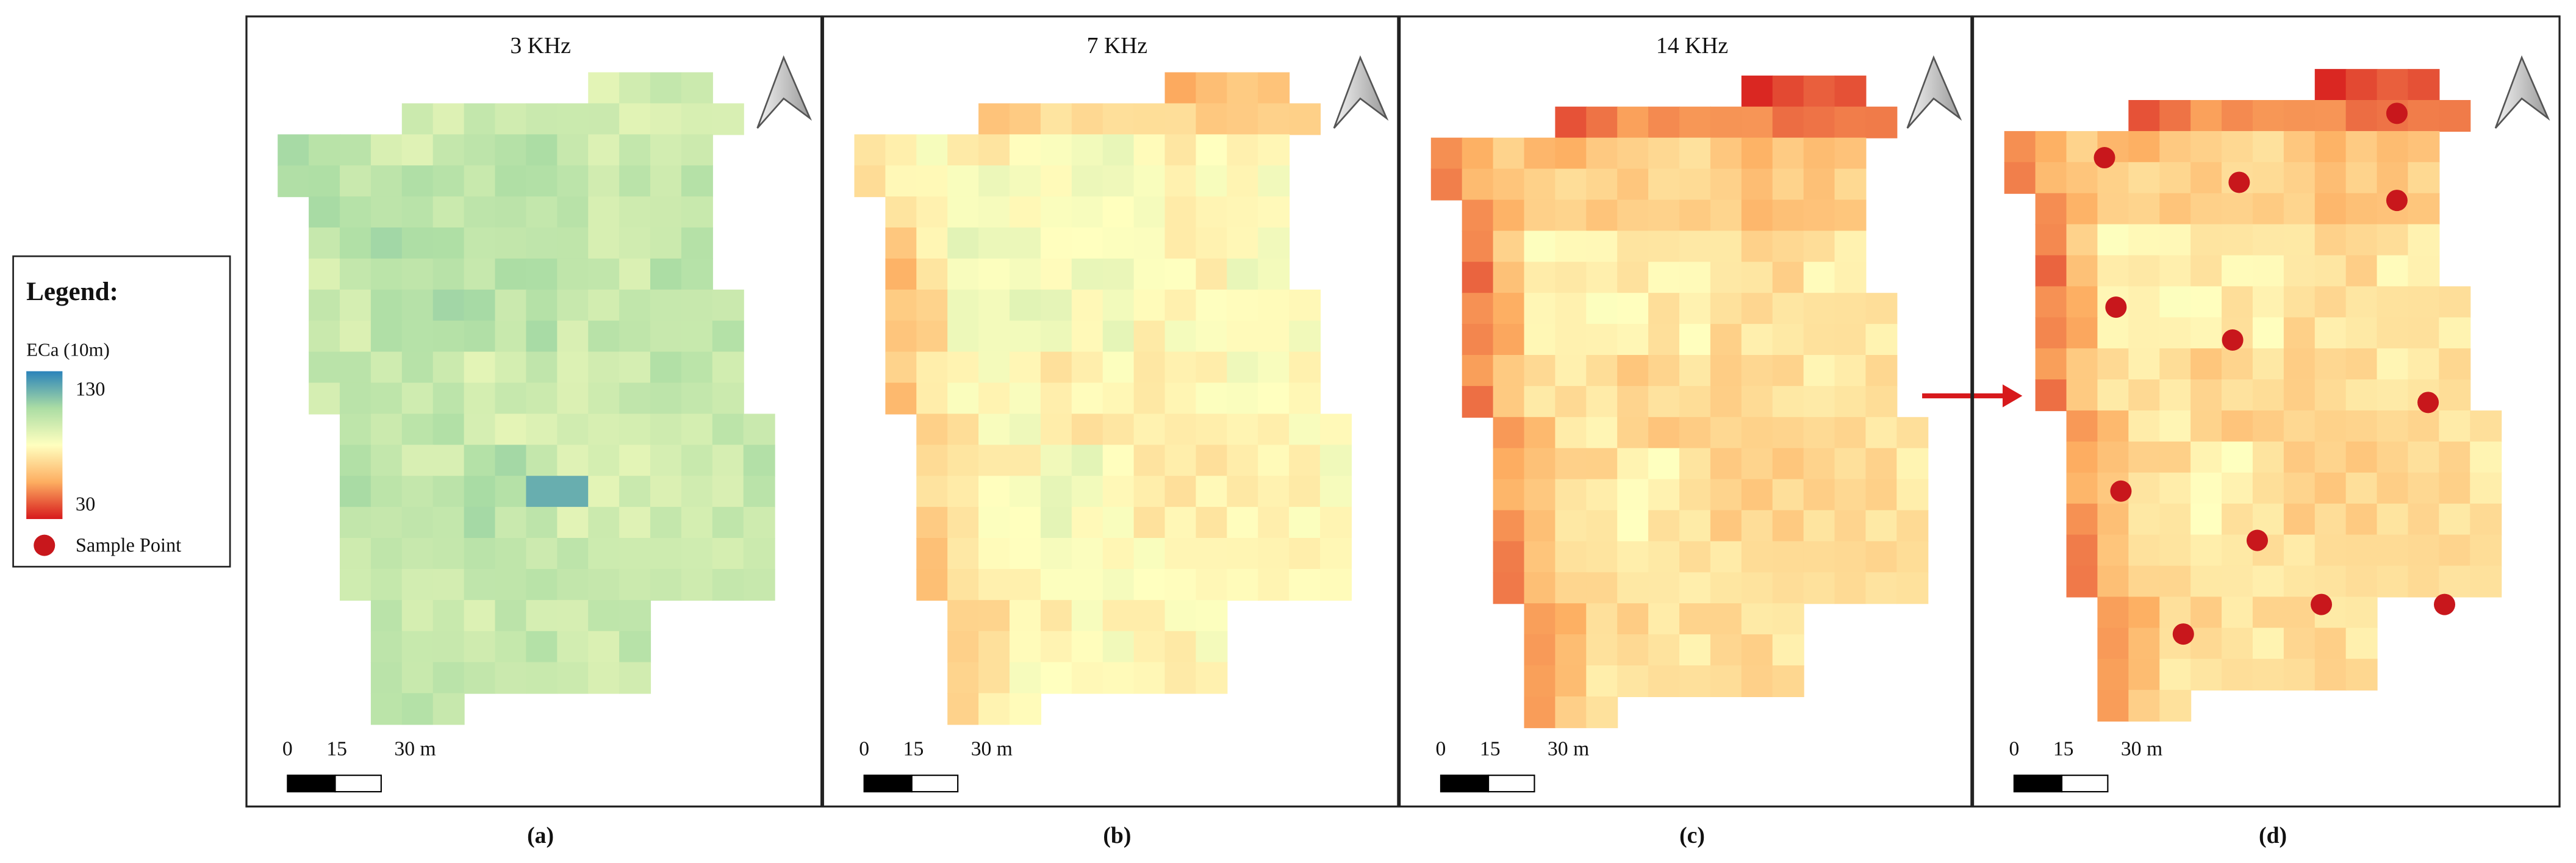 This screenshot has width=2576, height=863. Describe the element at coordinates (2014, 749) in the screenshot. I see `scale-label: 0` at that location.